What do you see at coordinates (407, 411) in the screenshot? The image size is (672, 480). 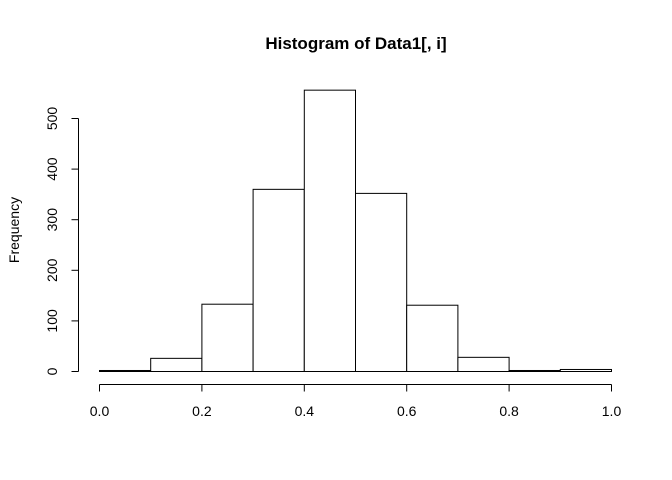 I see `x-tick-label: 0.6` at bounding box center [407, 411].